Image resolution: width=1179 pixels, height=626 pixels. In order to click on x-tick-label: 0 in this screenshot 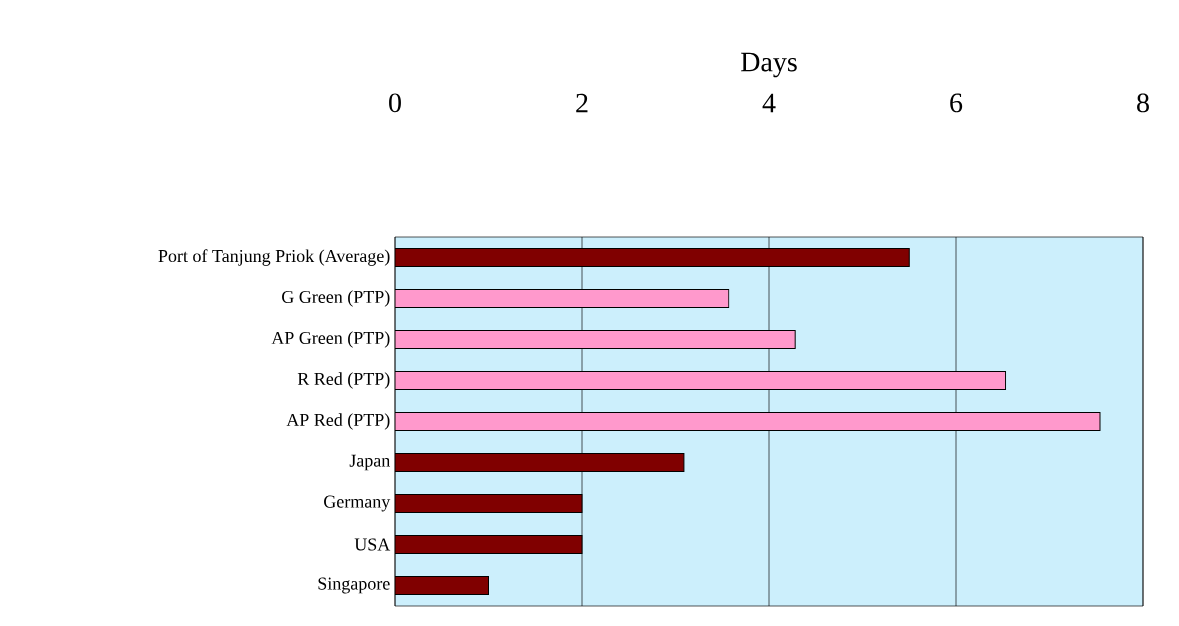, I will do `click(395, 103)`.